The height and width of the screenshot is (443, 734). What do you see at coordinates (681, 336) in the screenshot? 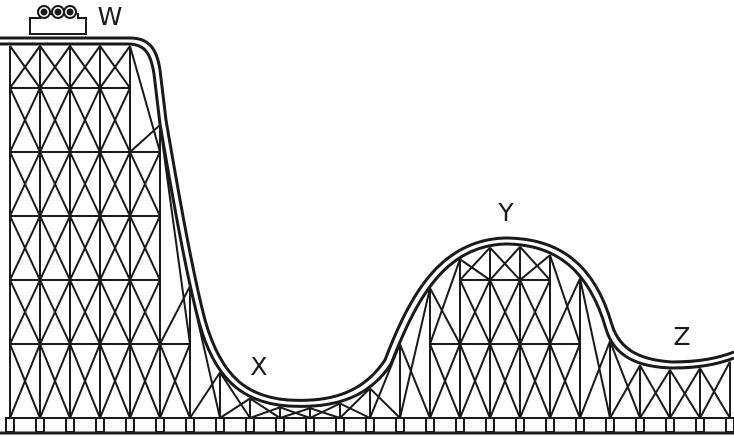
I see `label-z: Z` at bounding box center [681, 336].